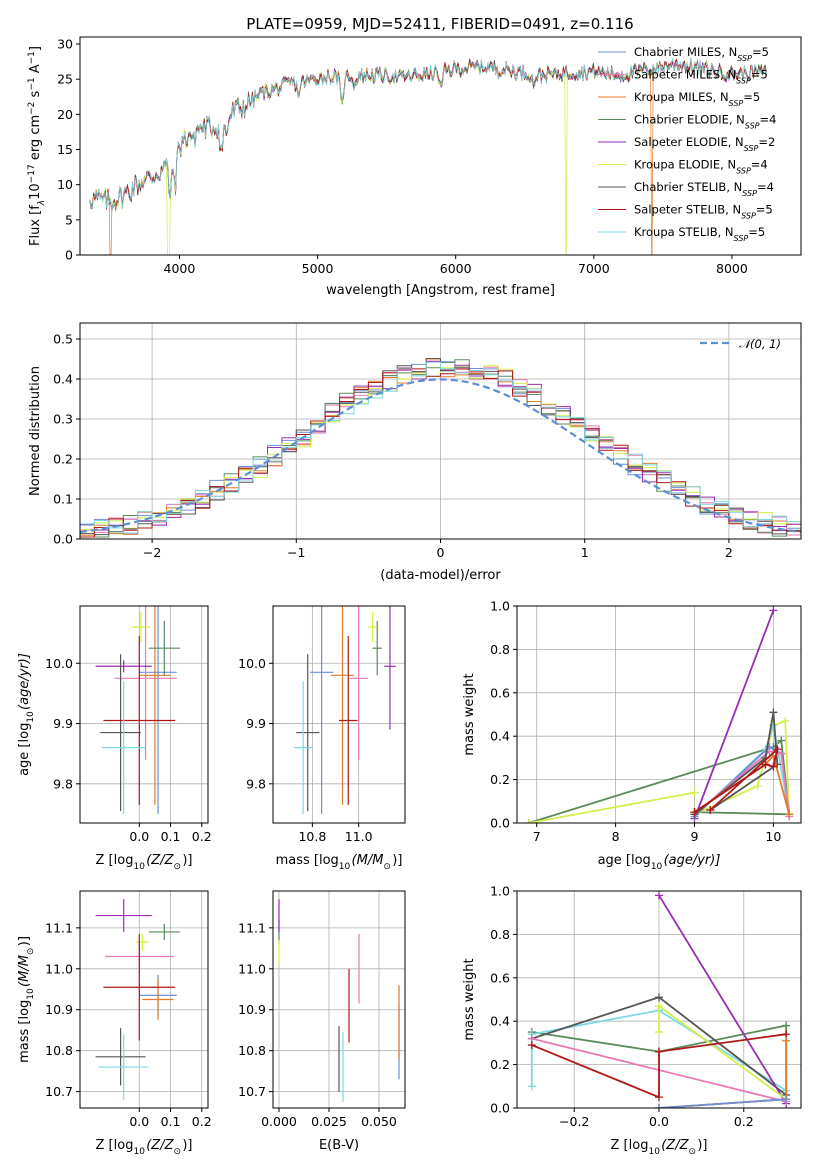 Image resolution: width=819 pixels, height=1170 pixels. What do you see at coordinates (339, 862) in the screenshot?
I see `x-axis-label: mass [log10 (M/M⊙ )]` at bounding box center [339, 862].